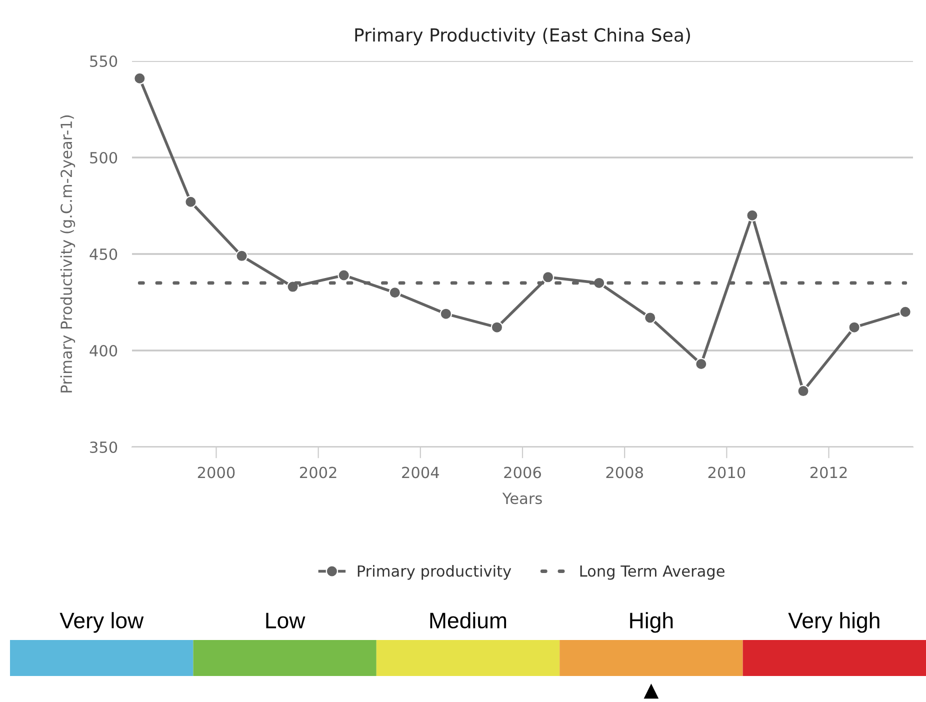  I want to click on y-axis-title: Primary Productivity (g.C.m-2year-1), so click(68, 253).